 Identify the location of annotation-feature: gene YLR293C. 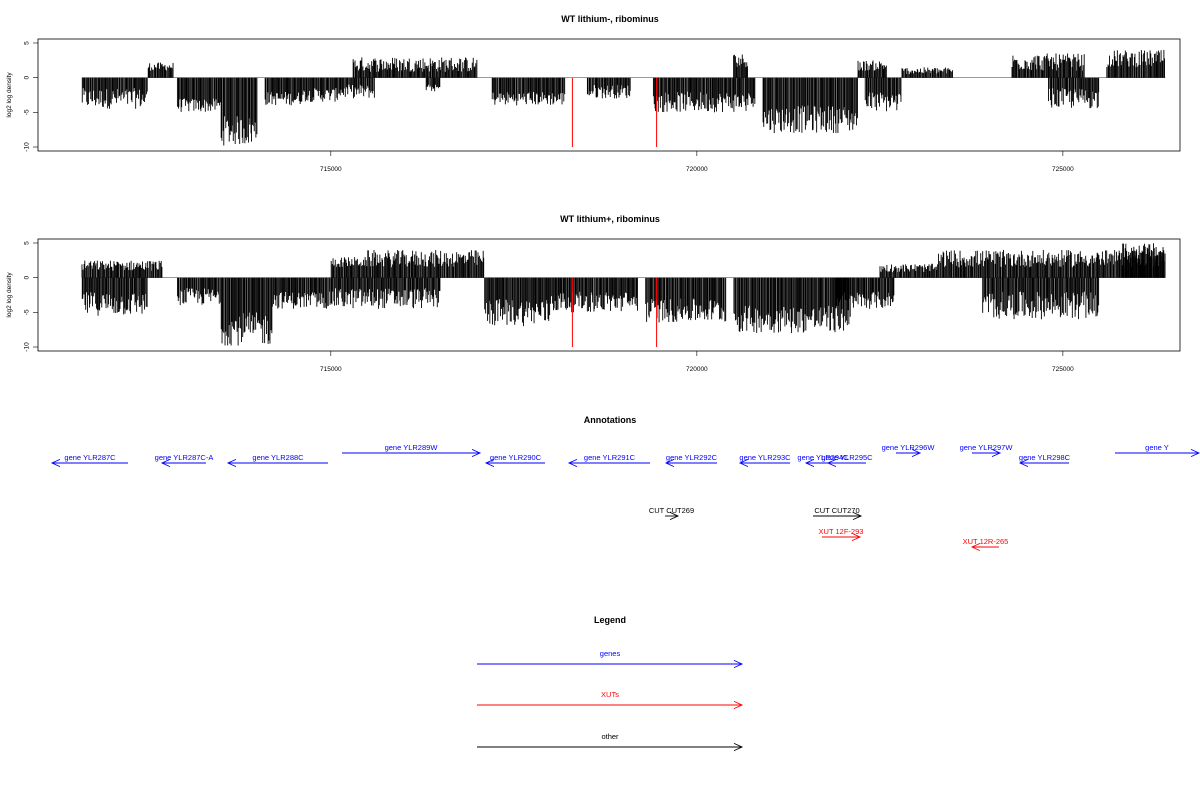
(764, 460).